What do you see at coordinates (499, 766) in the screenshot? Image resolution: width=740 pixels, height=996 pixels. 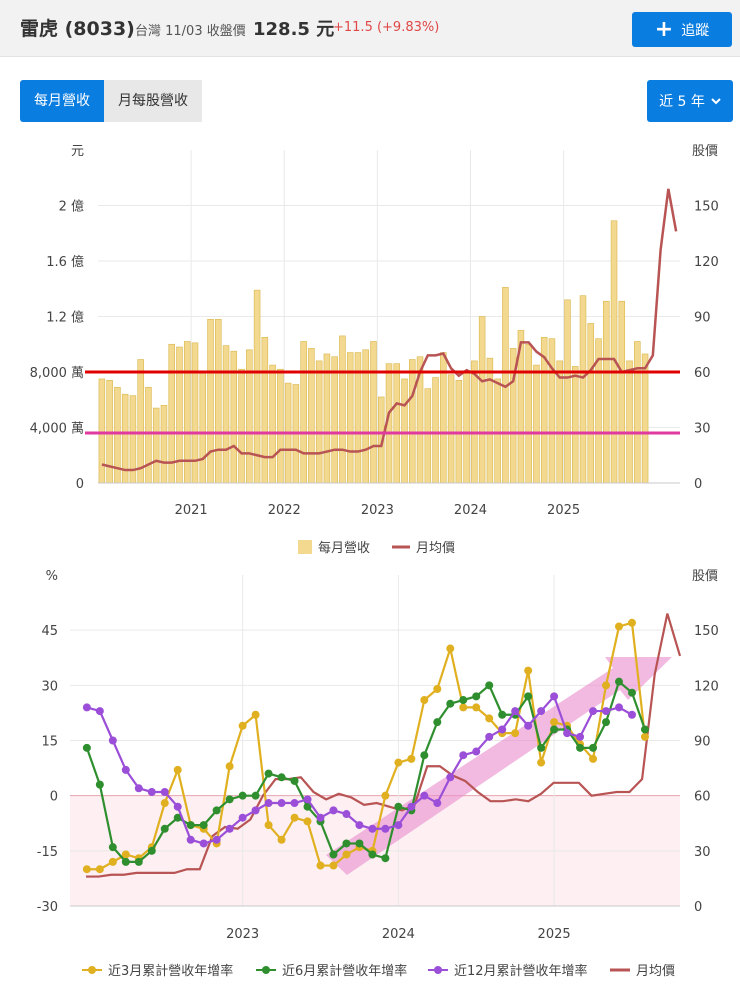 I see `trend-arrow` at bounding box center [499, 766].